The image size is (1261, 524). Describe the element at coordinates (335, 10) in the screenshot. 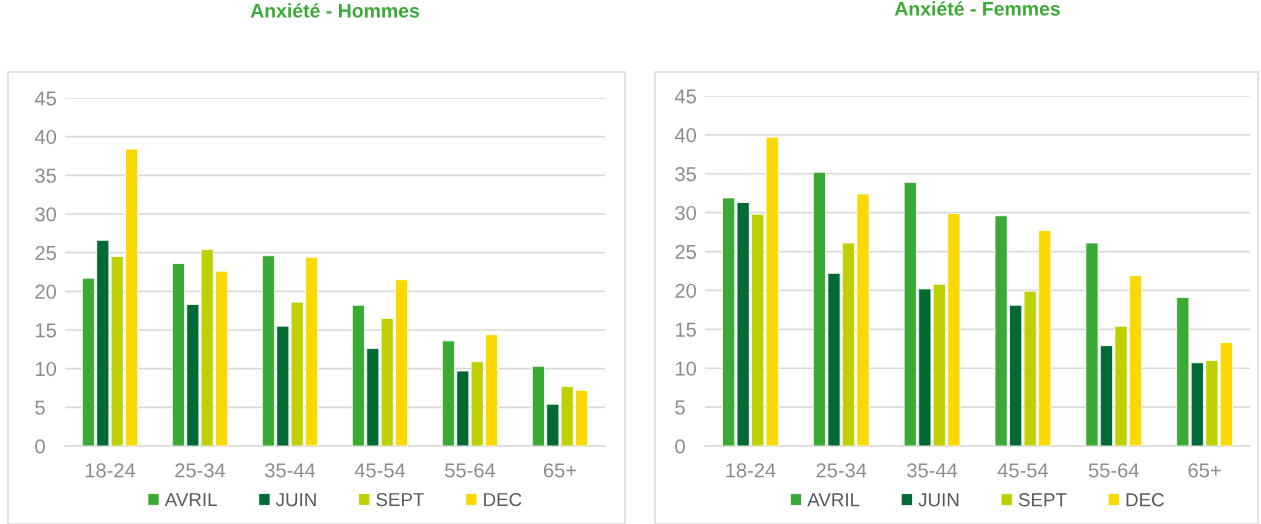

I see `chart-title: Anxiété - Hommes` at that location.